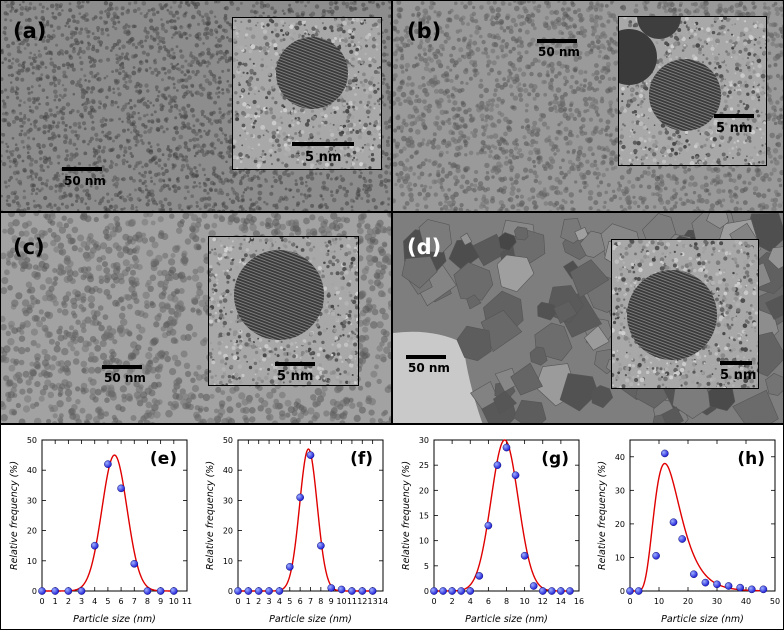  I want to click on y-tick-label: 10, so click(228, 561).